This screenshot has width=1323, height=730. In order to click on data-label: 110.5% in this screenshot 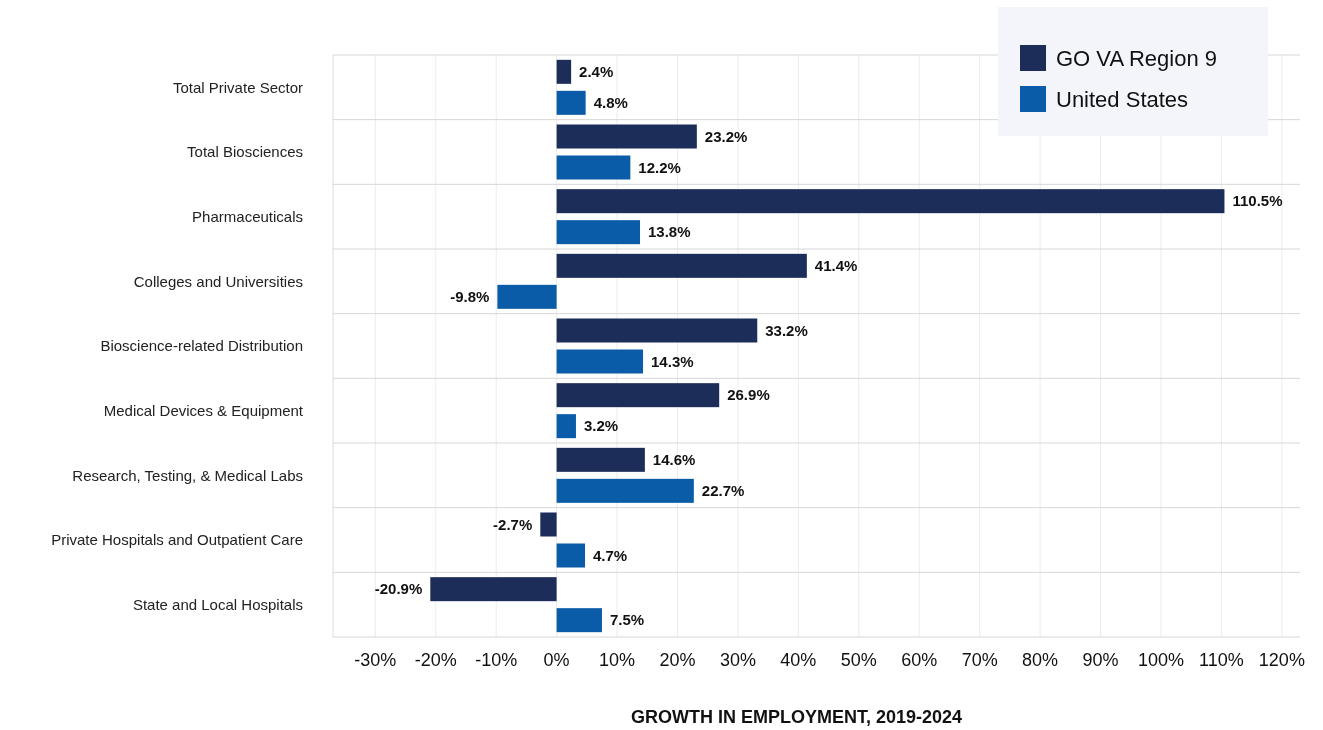, I will do `click(1257, 201)`.